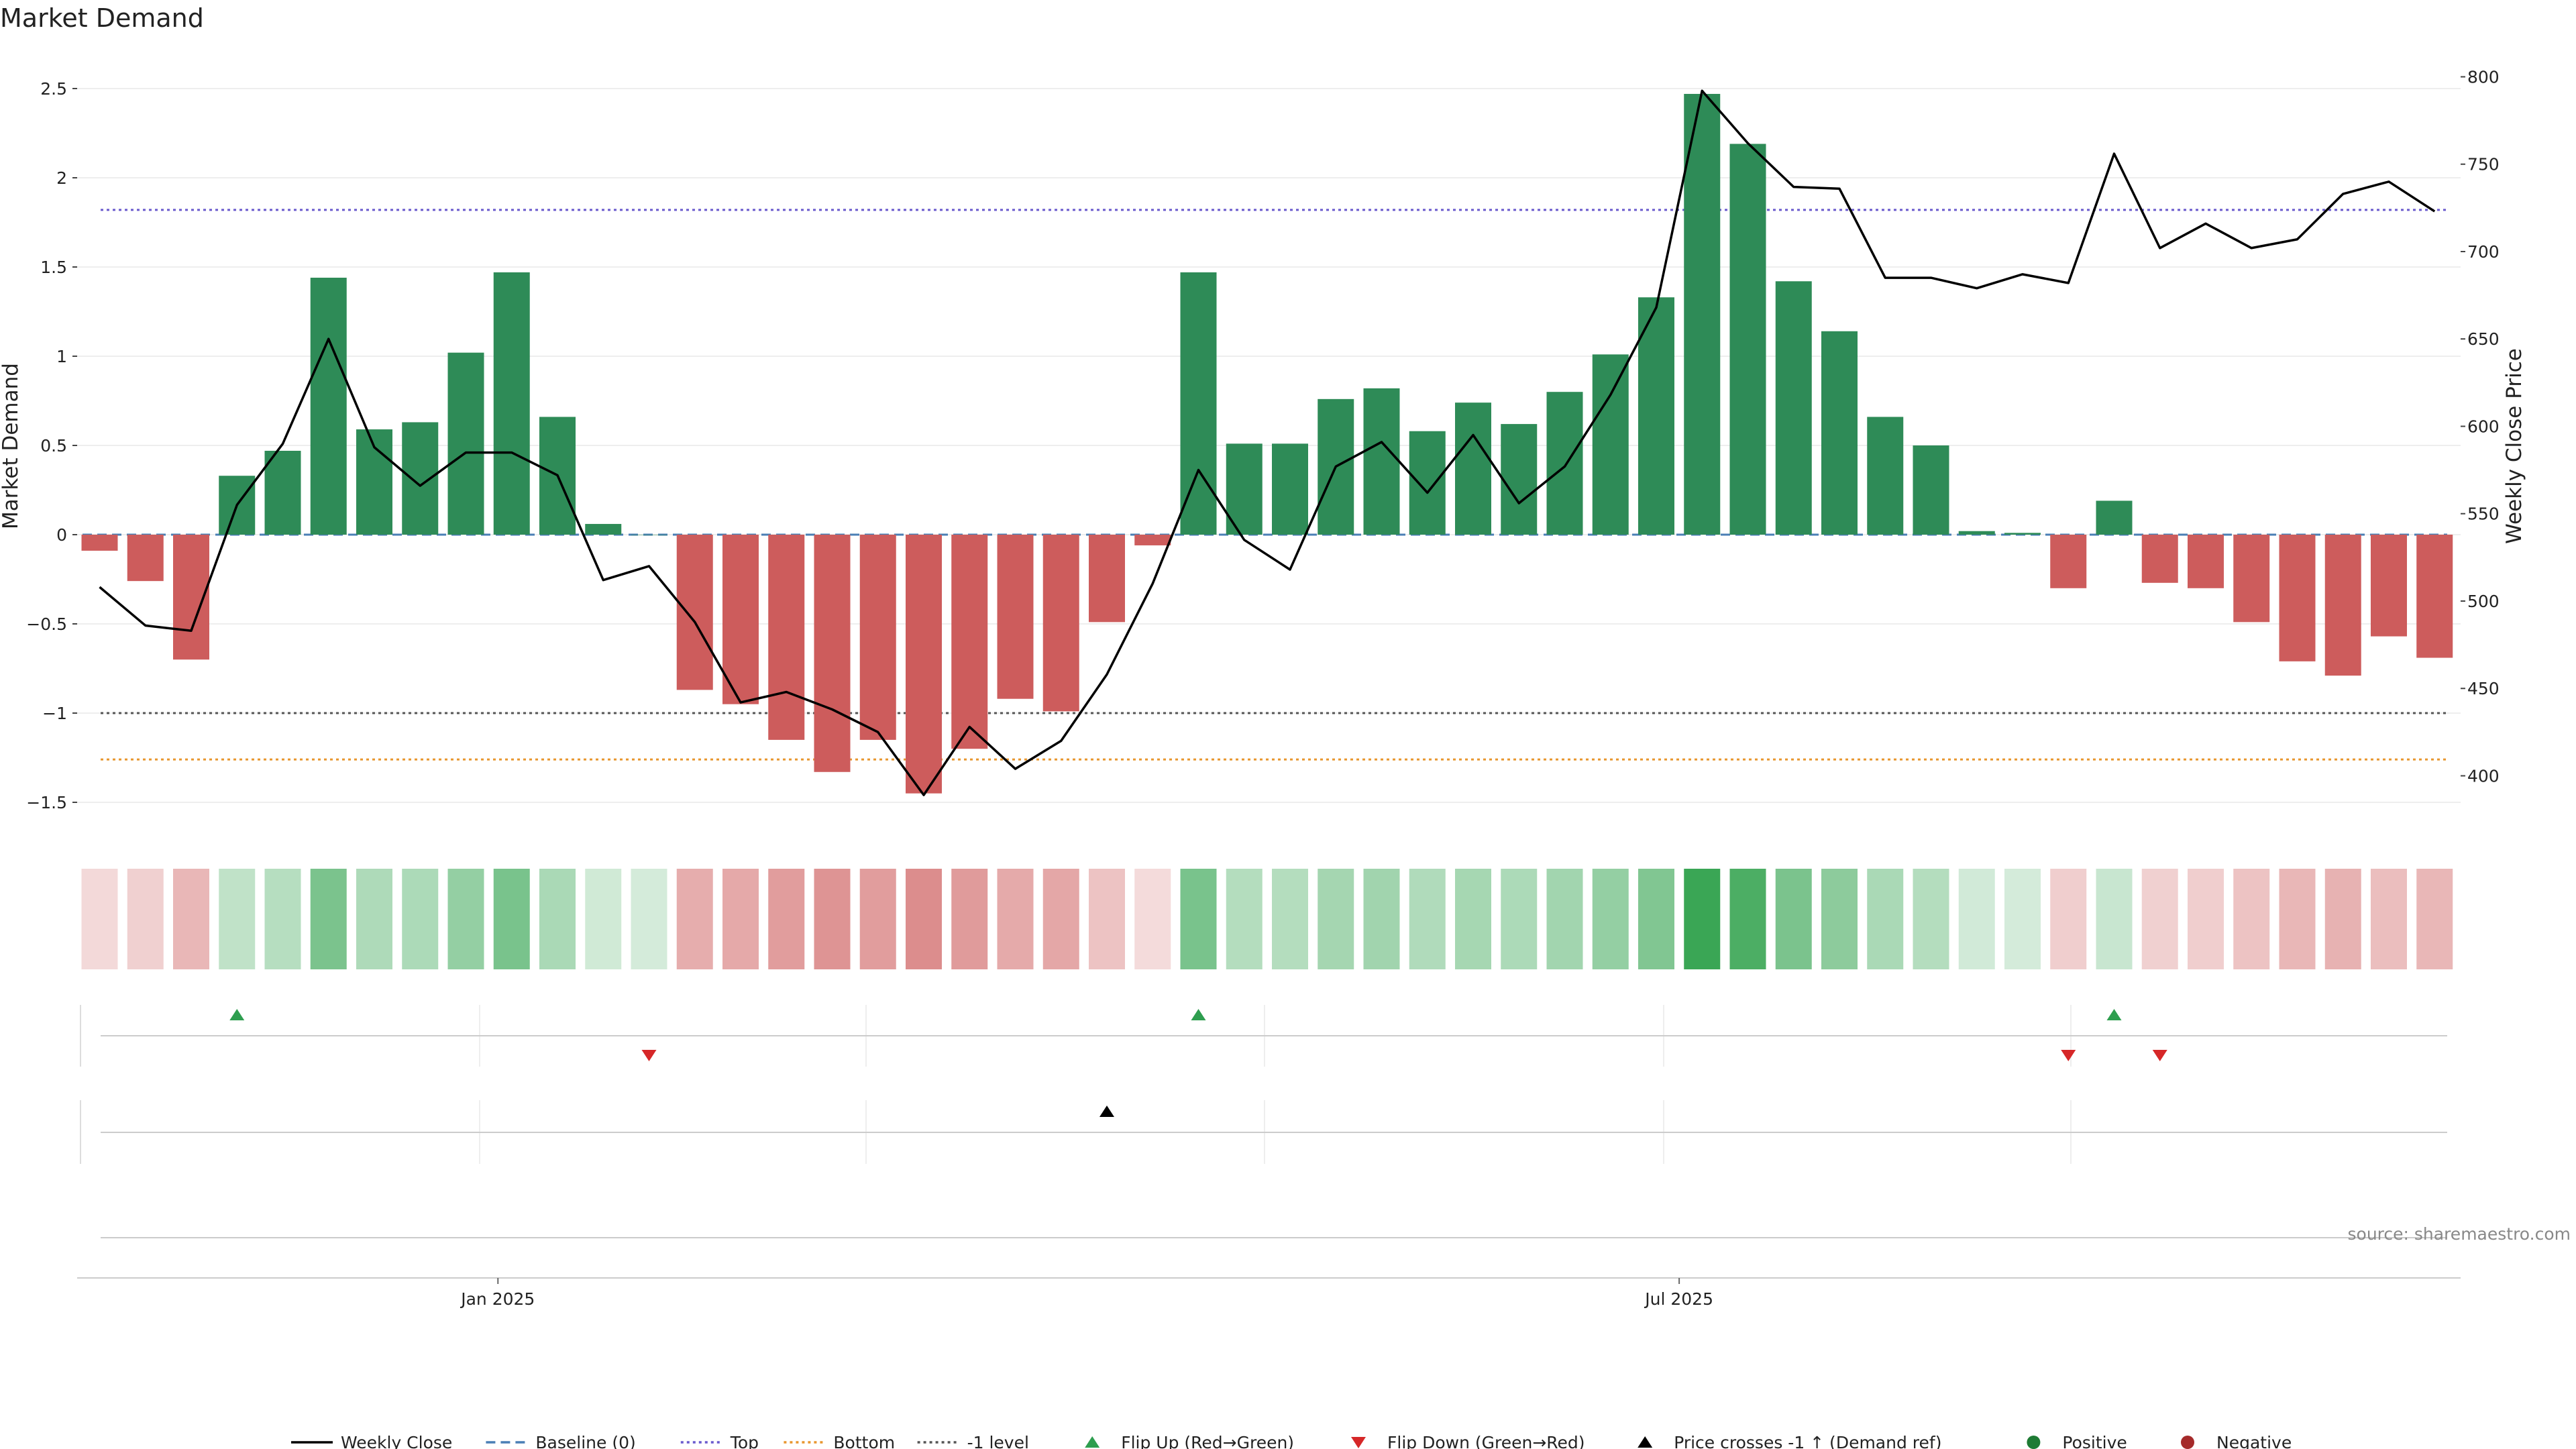  I want to click on y-axis-right: 800 750 700 650 600 550 500 450 400, so click(2480, 426).